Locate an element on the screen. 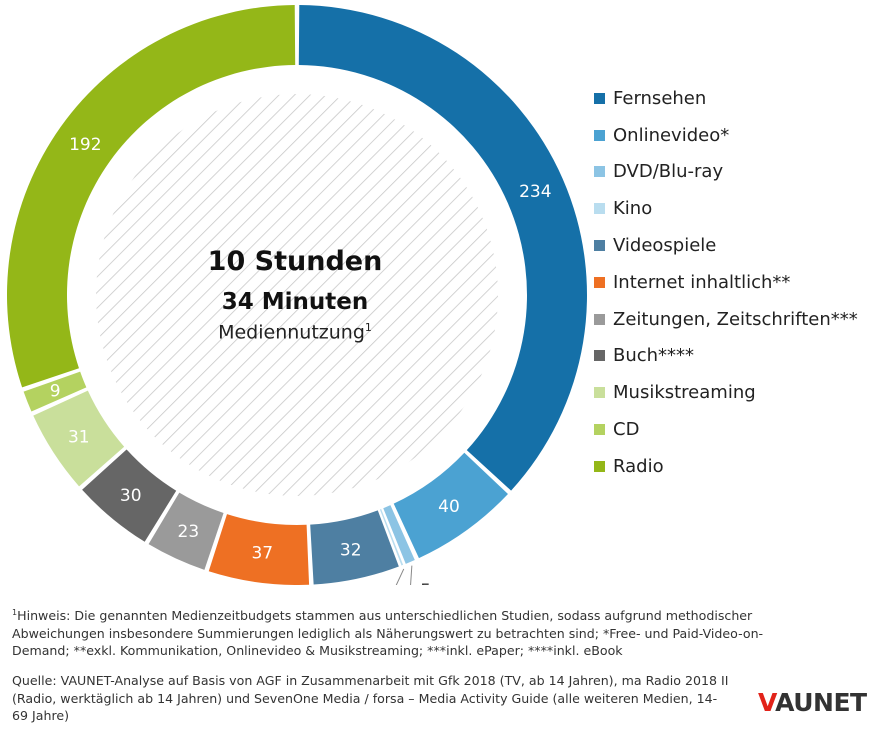  legend-item-zeitungen-zeitschriften: Zeitungen, Zeitschriften*** is located at coordinates (739, 319).